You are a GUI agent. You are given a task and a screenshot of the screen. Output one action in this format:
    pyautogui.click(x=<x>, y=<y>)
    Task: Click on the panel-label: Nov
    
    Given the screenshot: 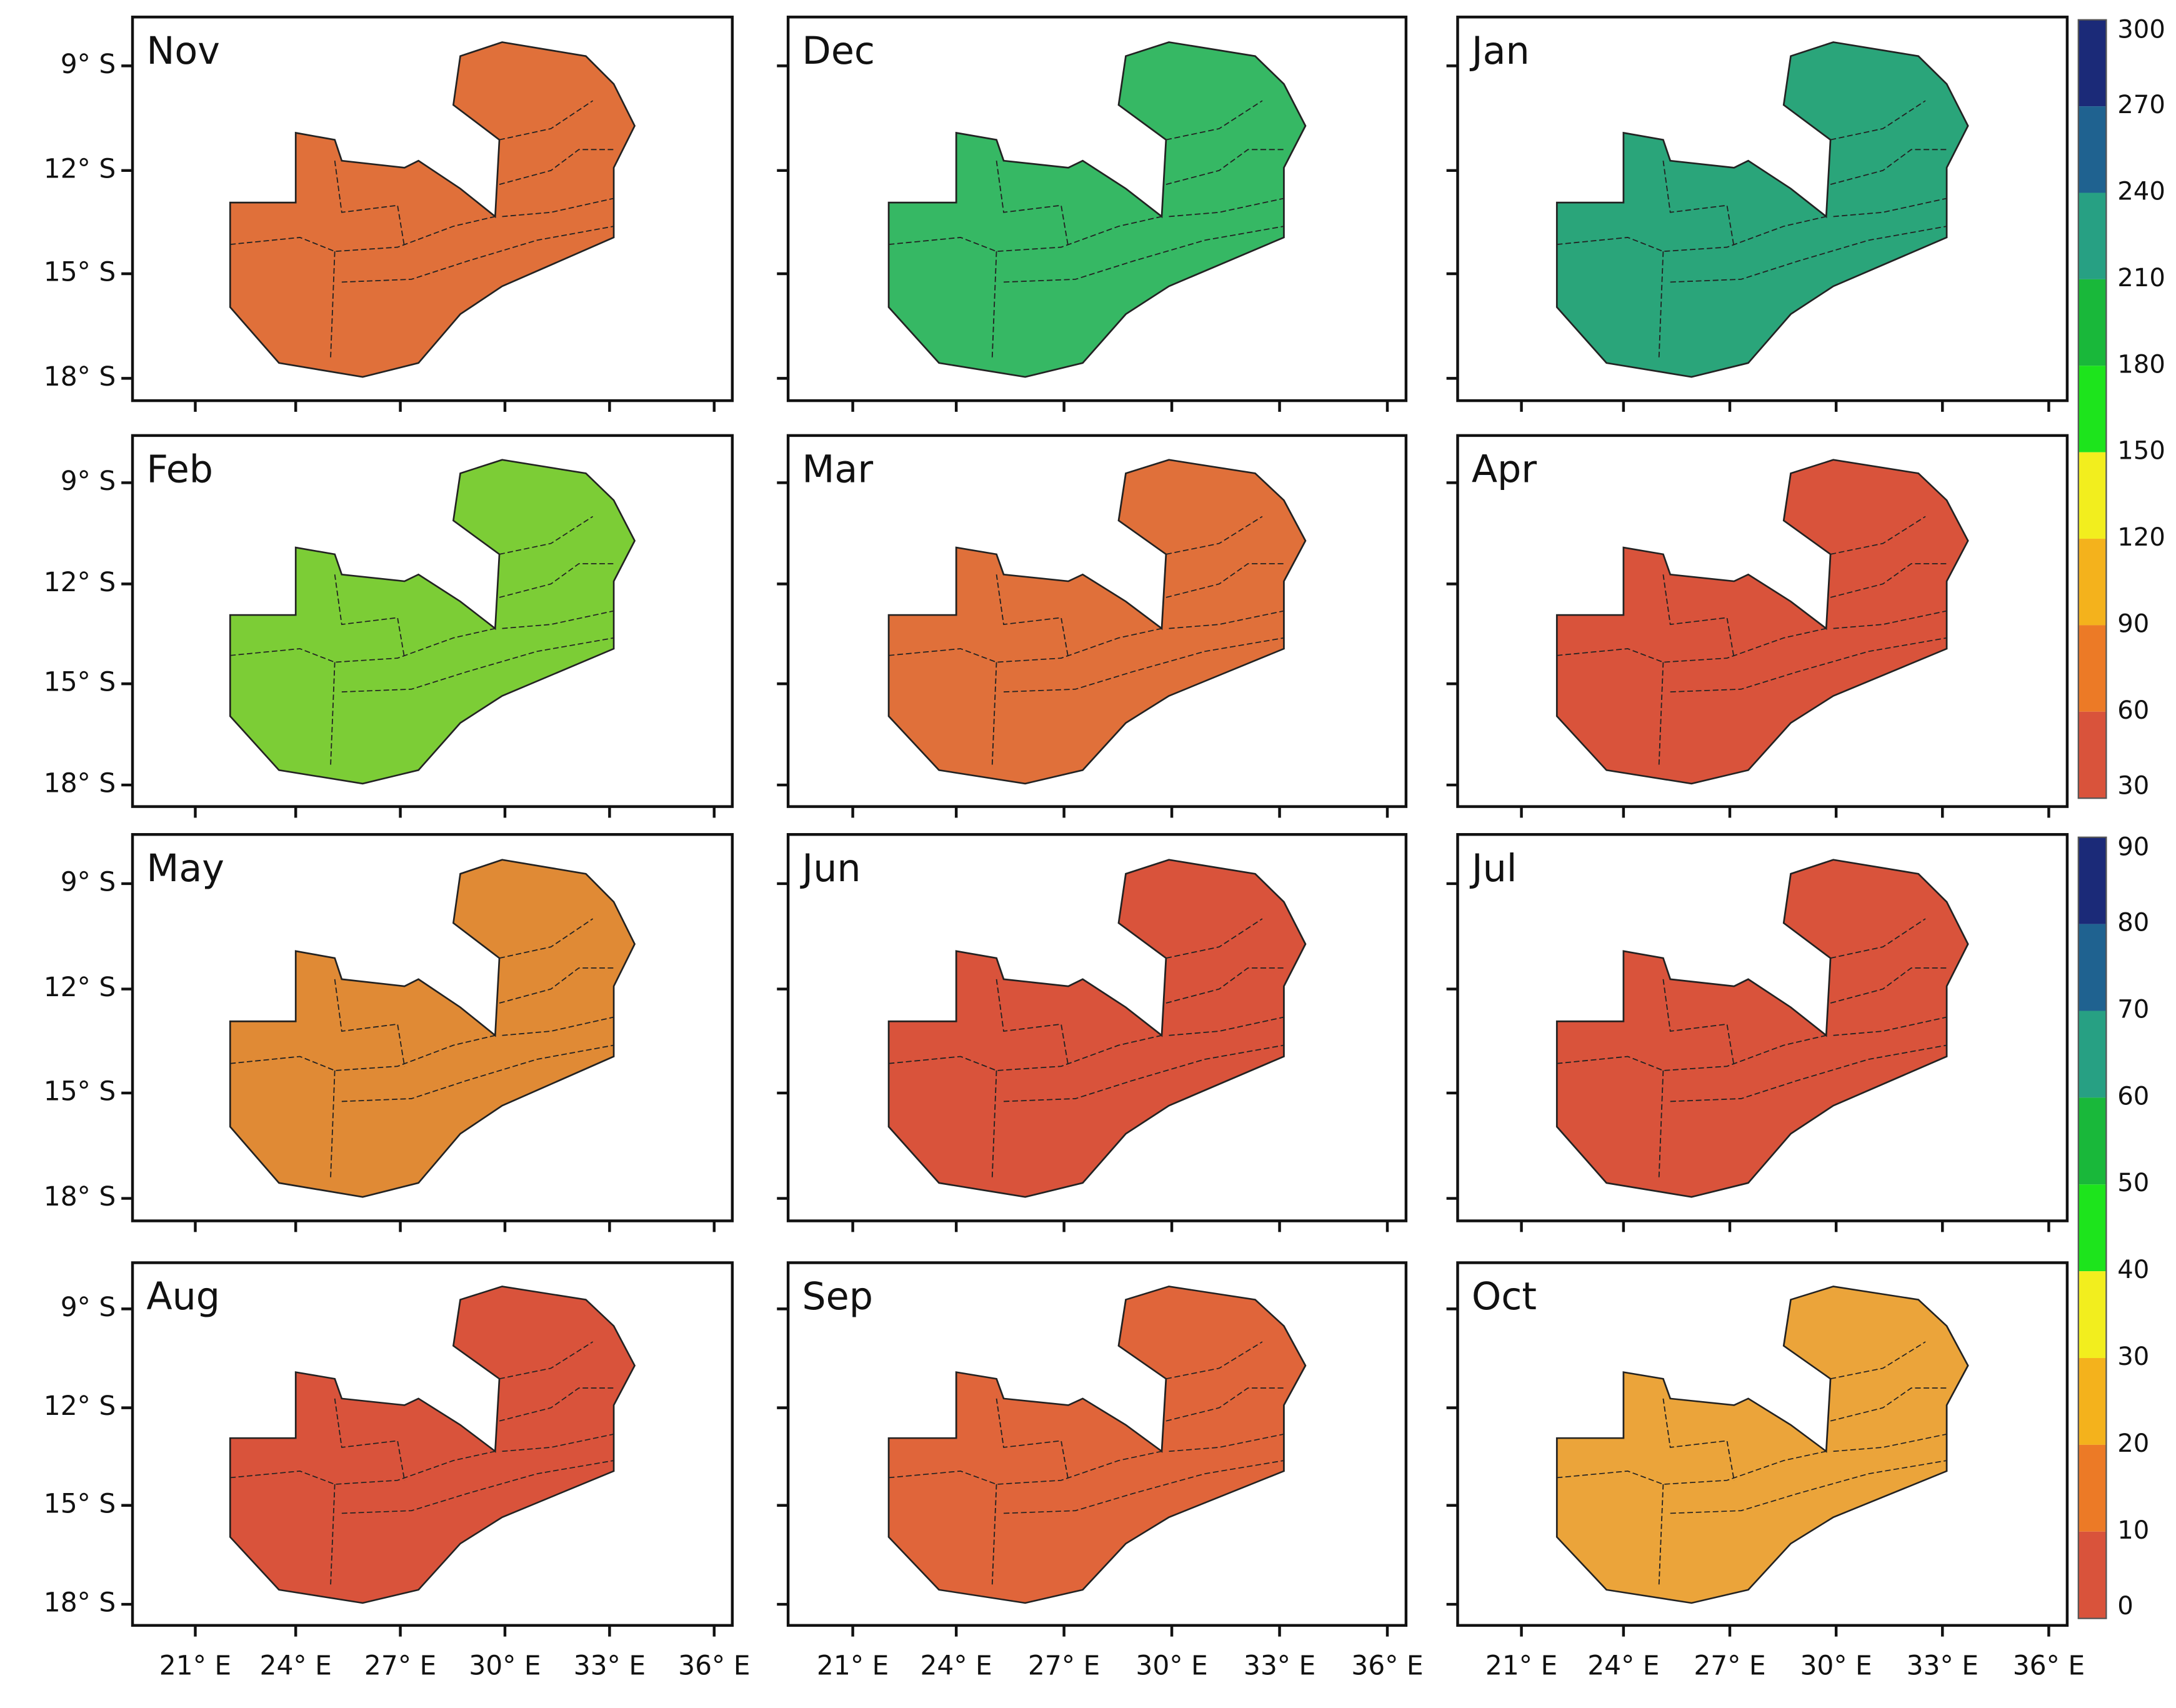 What is the action you would take?
    pyautogui.click(x=183, y=51)
    